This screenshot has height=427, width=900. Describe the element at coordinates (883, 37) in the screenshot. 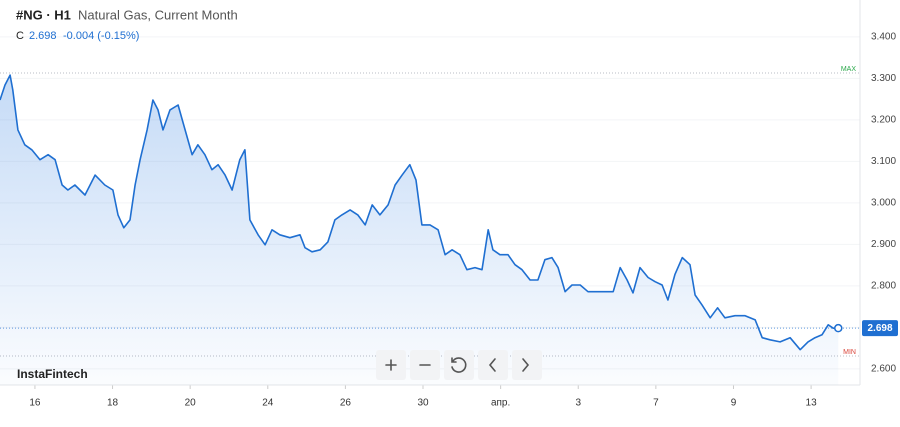

I see `y-tick-label: 3.400` at that location.